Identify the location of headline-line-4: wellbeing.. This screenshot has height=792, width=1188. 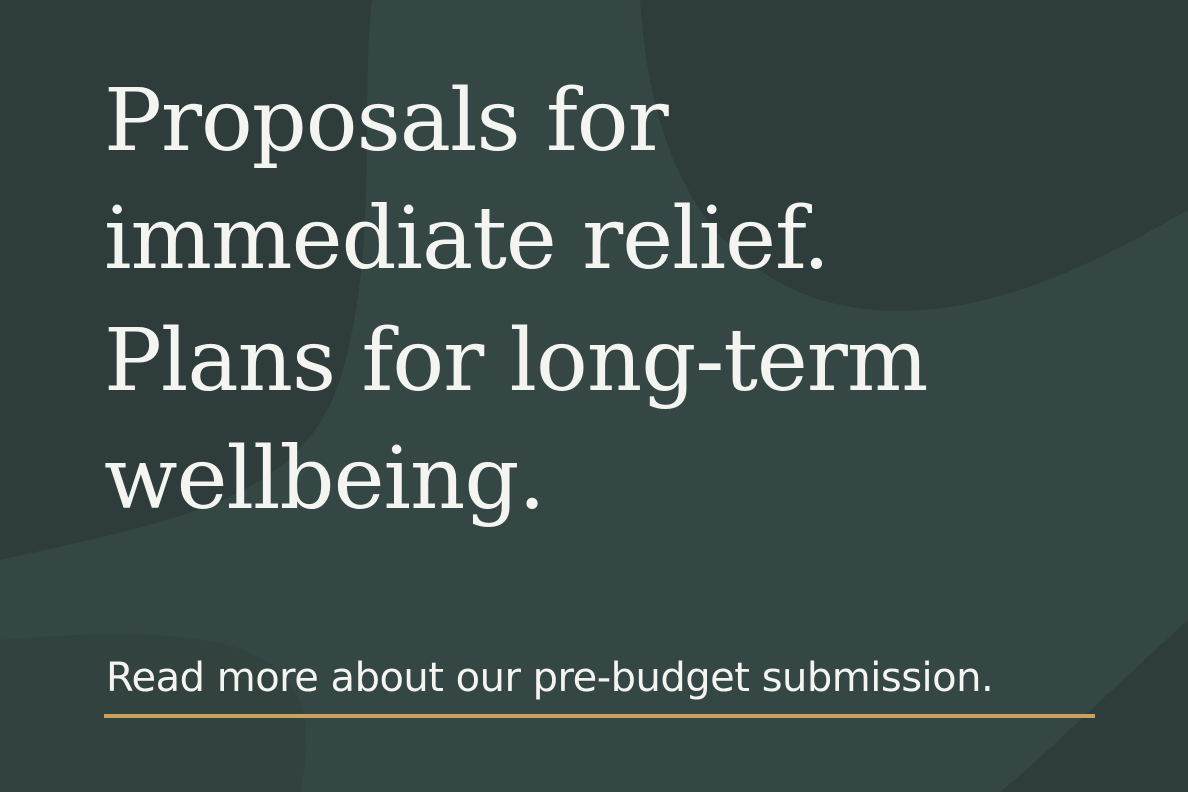
(325, 479).